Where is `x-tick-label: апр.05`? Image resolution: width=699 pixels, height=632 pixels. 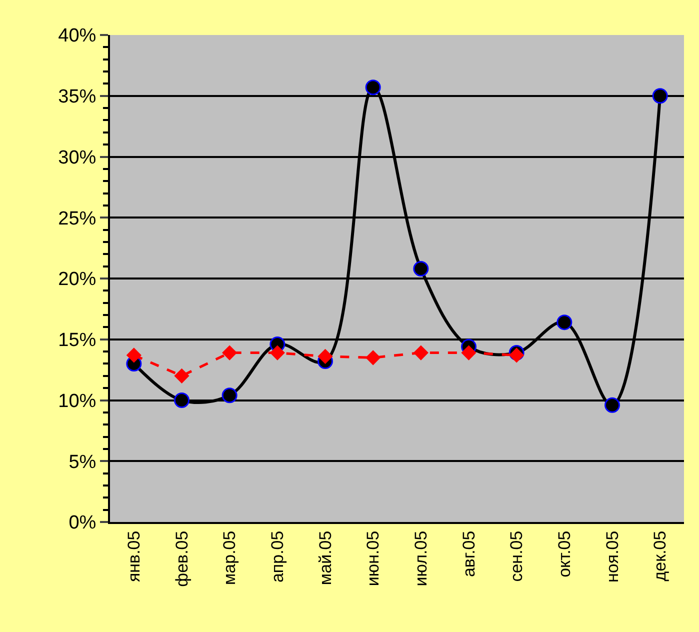
x-tick-label: апр.05 is located at coordinates (277, 556).